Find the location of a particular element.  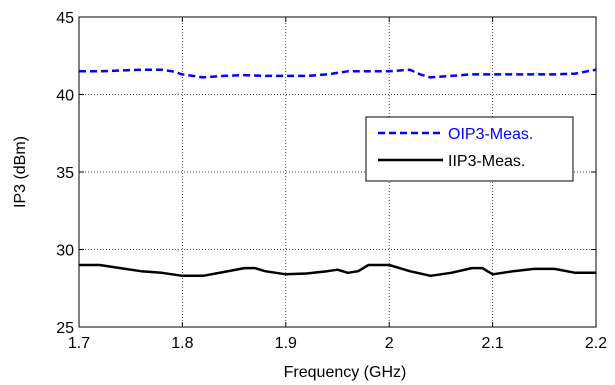

y-tick-labels: 25 30 35 40 45 is located at coordinates (65, 173).